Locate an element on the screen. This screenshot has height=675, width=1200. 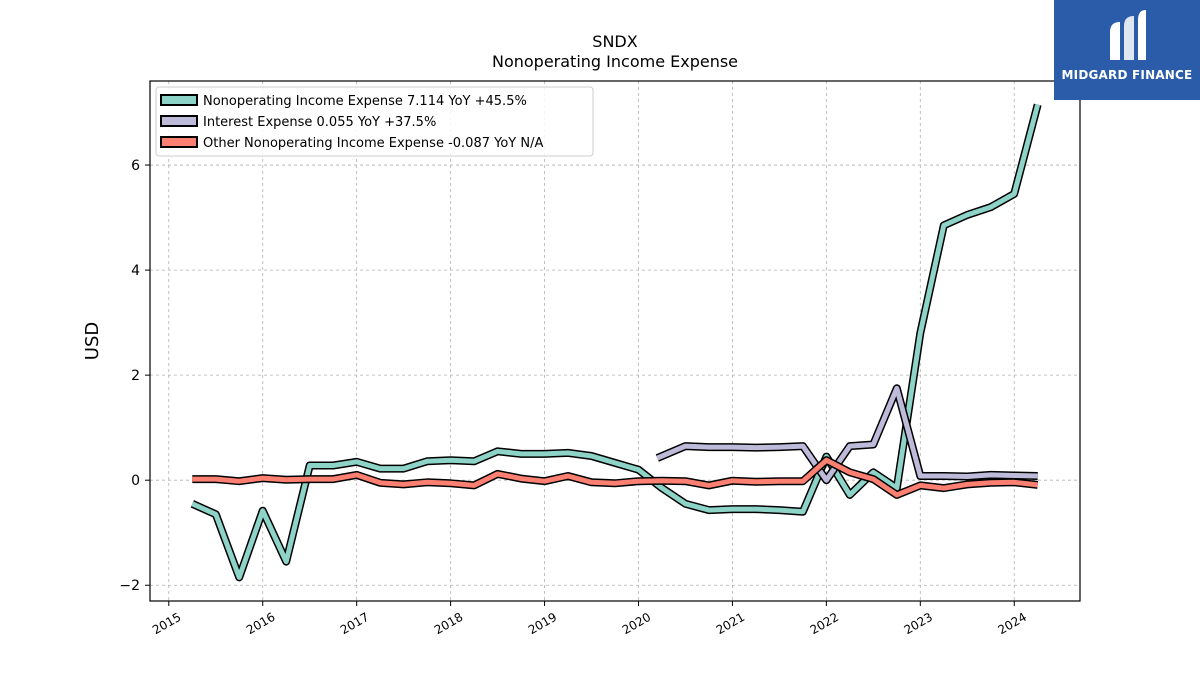
series-line-outline is located at coordinates (846, 434).